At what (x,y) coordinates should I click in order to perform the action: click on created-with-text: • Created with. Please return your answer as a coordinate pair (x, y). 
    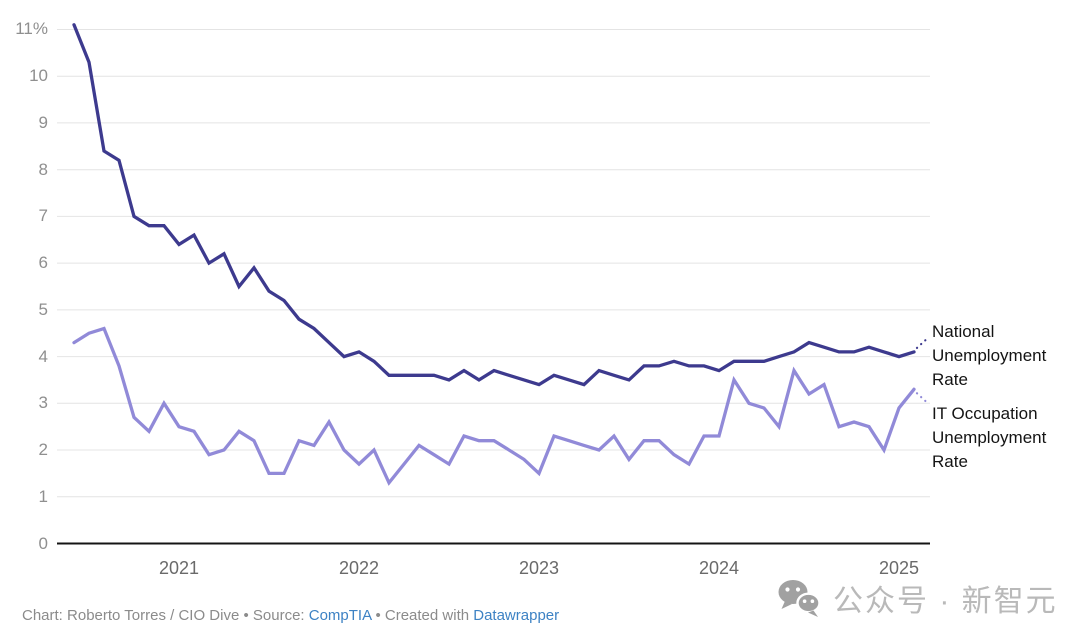
    Looking at the image, I should click on (422, 615).